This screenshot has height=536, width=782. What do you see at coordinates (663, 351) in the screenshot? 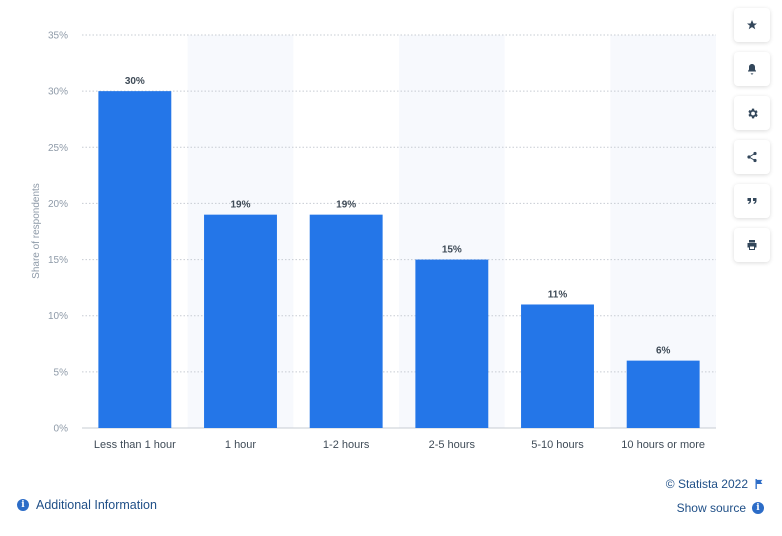
I see `data-label: 6%` at bounding box center [663, 351].